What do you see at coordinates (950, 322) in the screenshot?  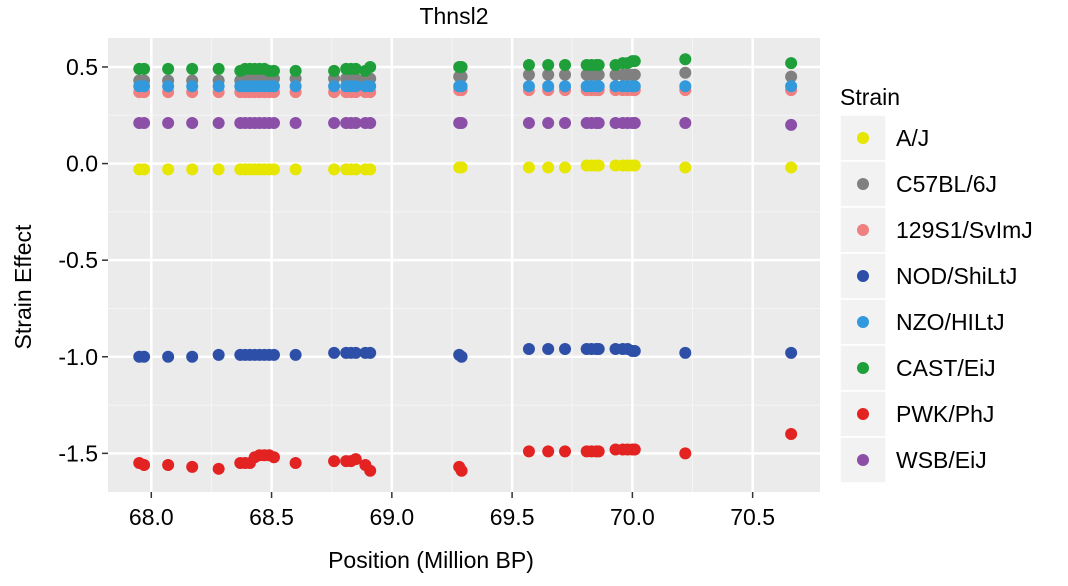 I see `legend-label: NZO/HILtJ` at bounding box center [950, 322].